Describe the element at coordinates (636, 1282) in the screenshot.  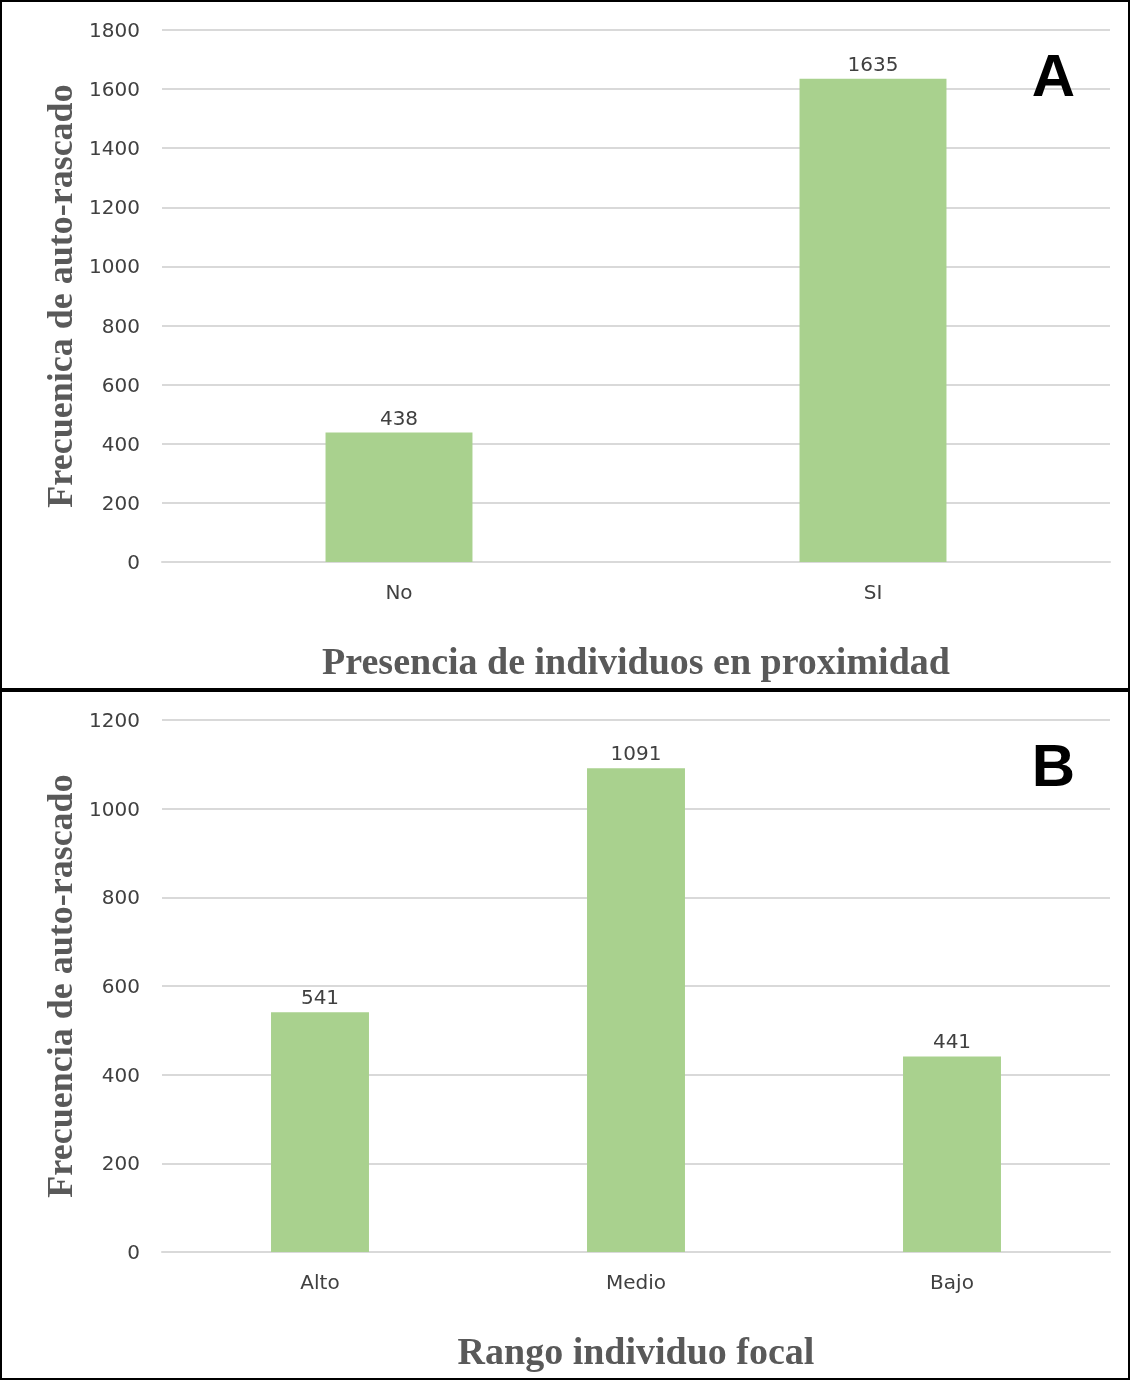
I see `x-tick-label: Medio` at that location.